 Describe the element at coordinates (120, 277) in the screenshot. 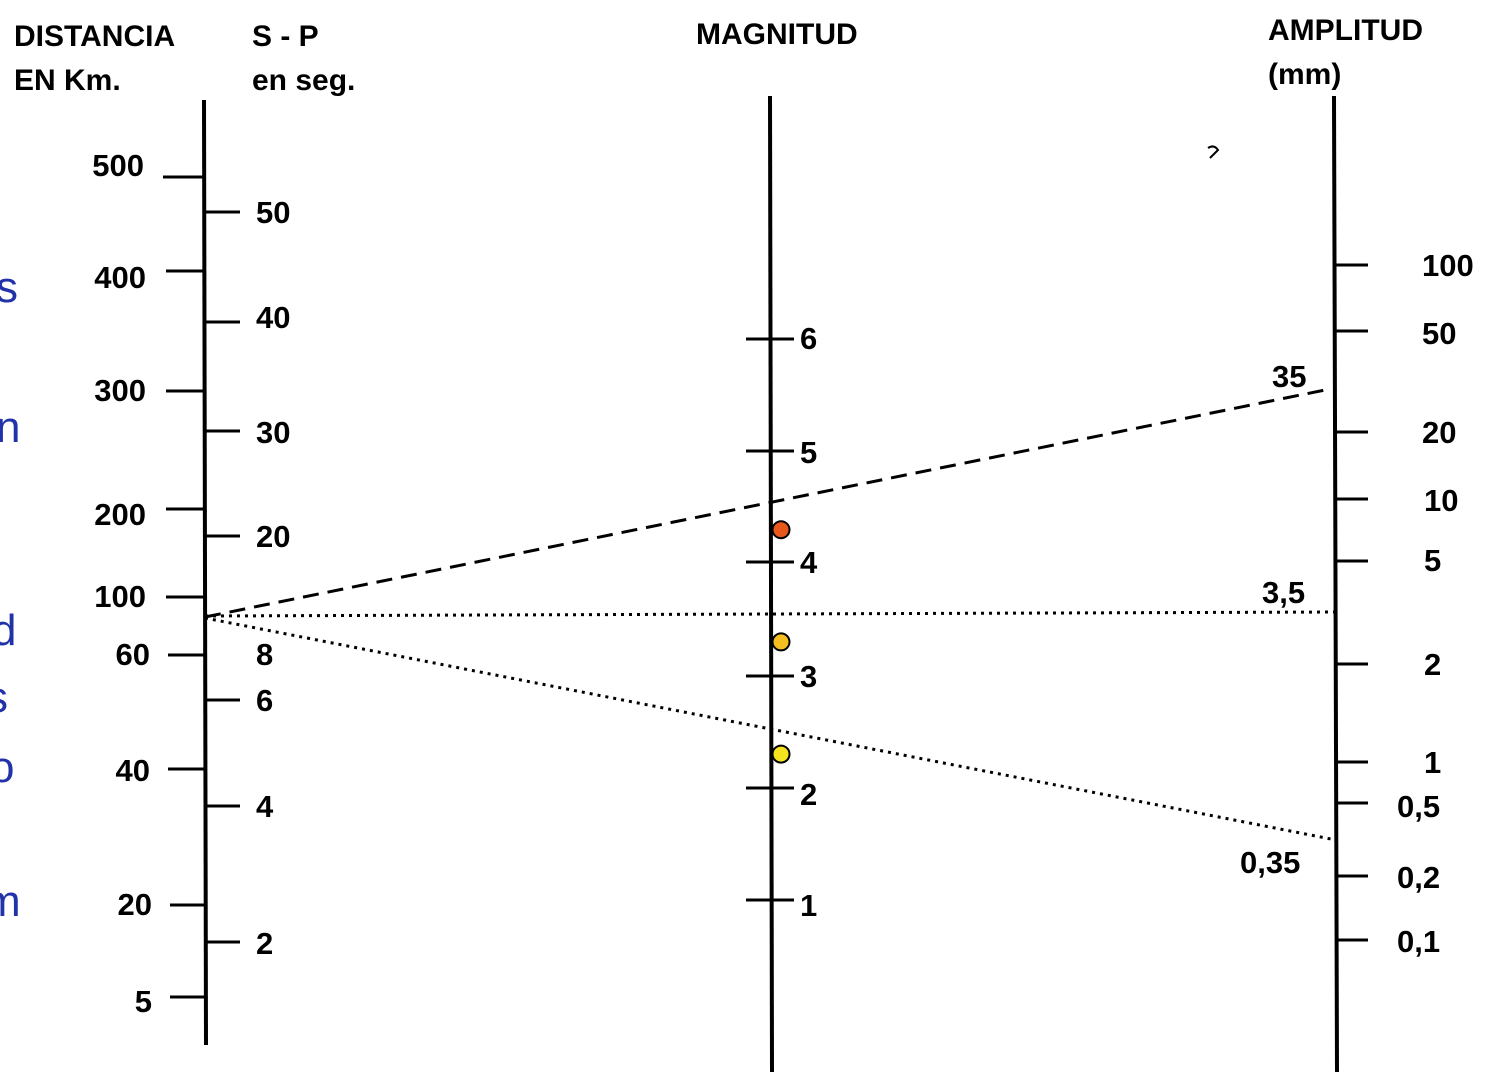

I see `distance-label-400: 400` at that location.